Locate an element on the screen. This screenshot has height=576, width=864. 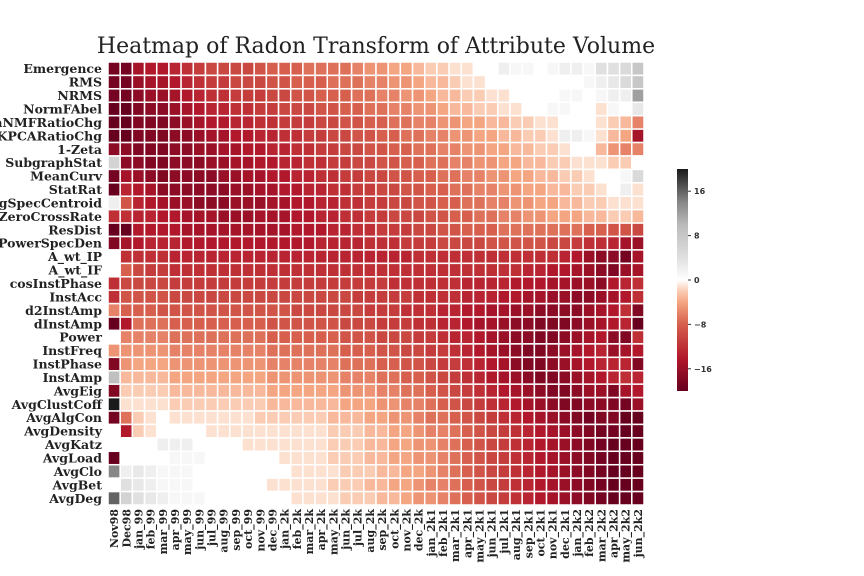
column-label: nov_2k is located at coordinates (407, 530).